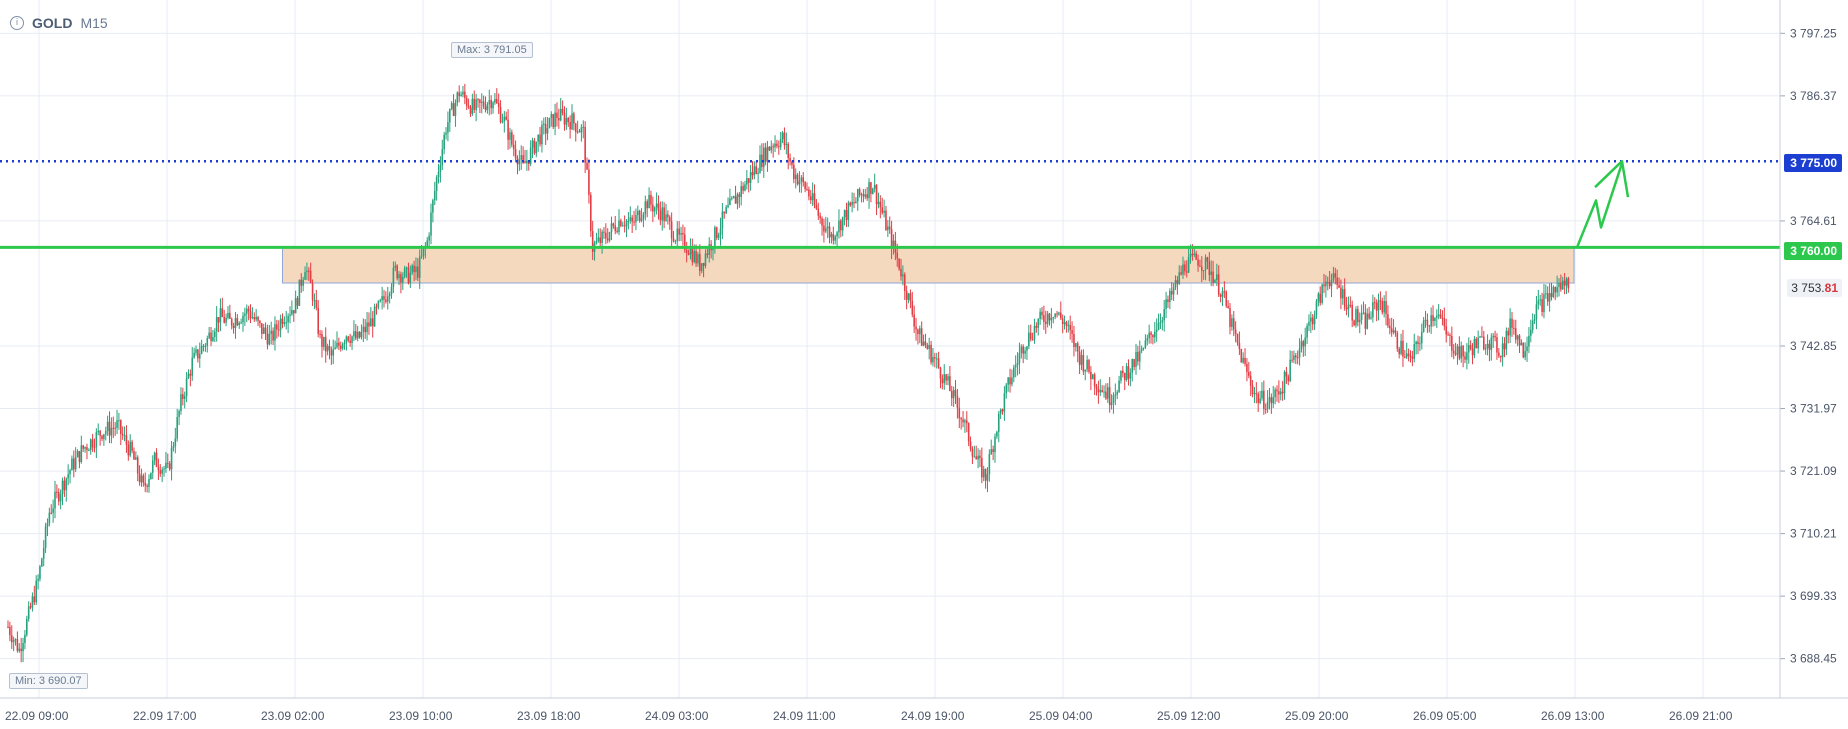  What do you see at coordinates (1831, 288) in the screenshot?
I see `current-price-fraction: 81` at bounding box center [1831, 288].